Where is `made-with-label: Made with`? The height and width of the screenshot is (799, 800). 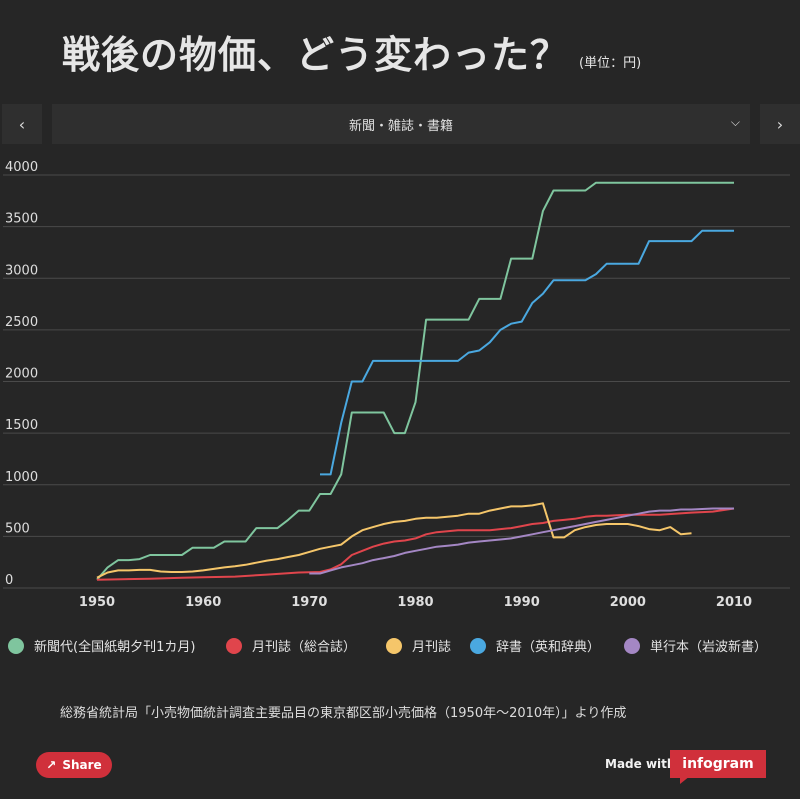 made-with-label: Made with is located at coordinates (640, 764).